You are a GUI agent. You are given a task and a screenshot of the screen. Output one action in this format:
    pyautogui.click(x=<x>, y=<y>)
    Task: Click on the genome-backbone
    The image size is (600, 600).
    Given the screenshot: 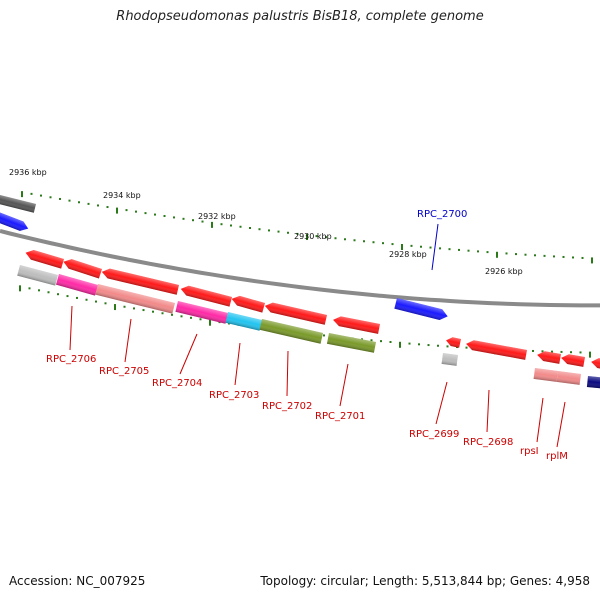 What is the action you would take?
    pyautogui.click(x=300, y=268)
    